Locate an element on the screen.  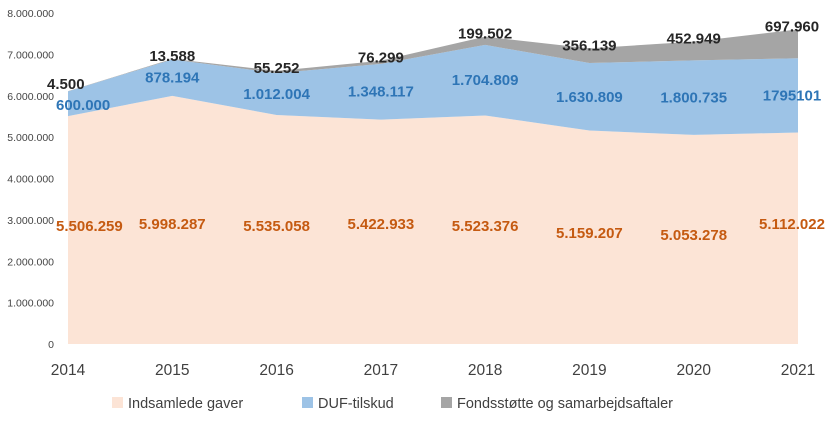
y-tick-label: 4.000.000 is located at coordinates (30, 180).